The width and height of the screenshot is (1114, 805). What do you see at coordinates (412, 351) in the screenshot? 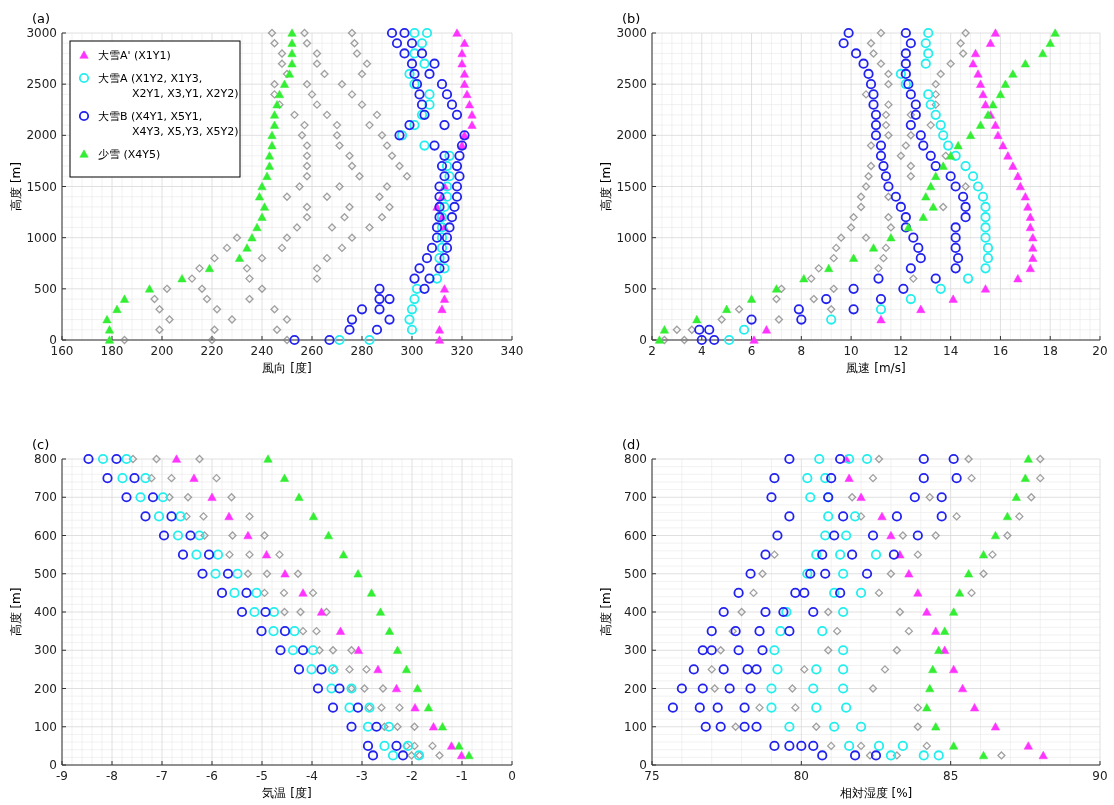
I see `x-tick-label: 300` at bounding box center [412, 351].